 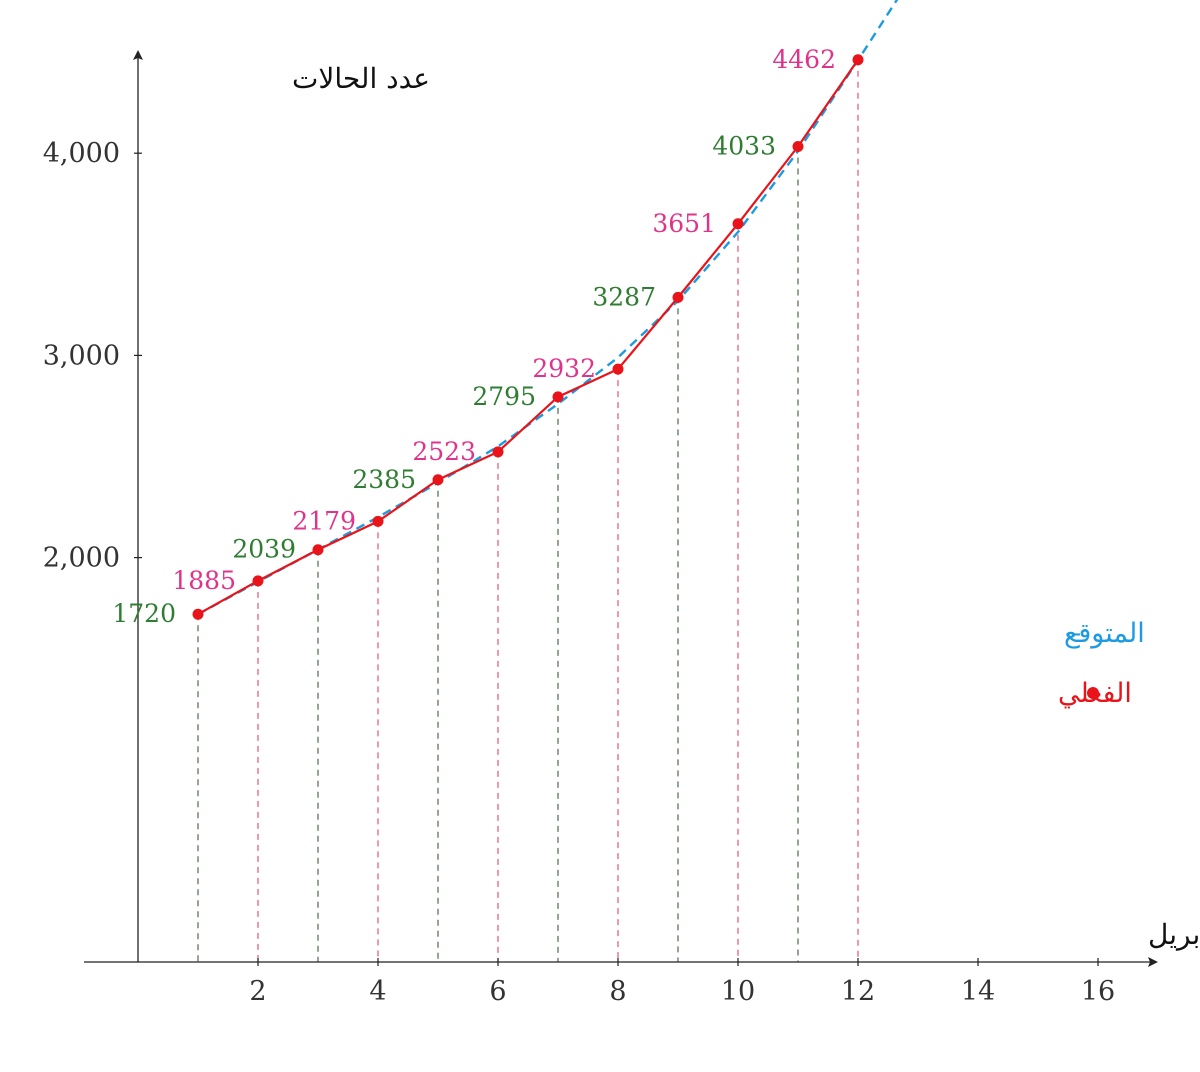 What do you see at coordinates (377, 991) in the screenshot?
I see `x-tick-label: 4` at bounding box center [377, 991].